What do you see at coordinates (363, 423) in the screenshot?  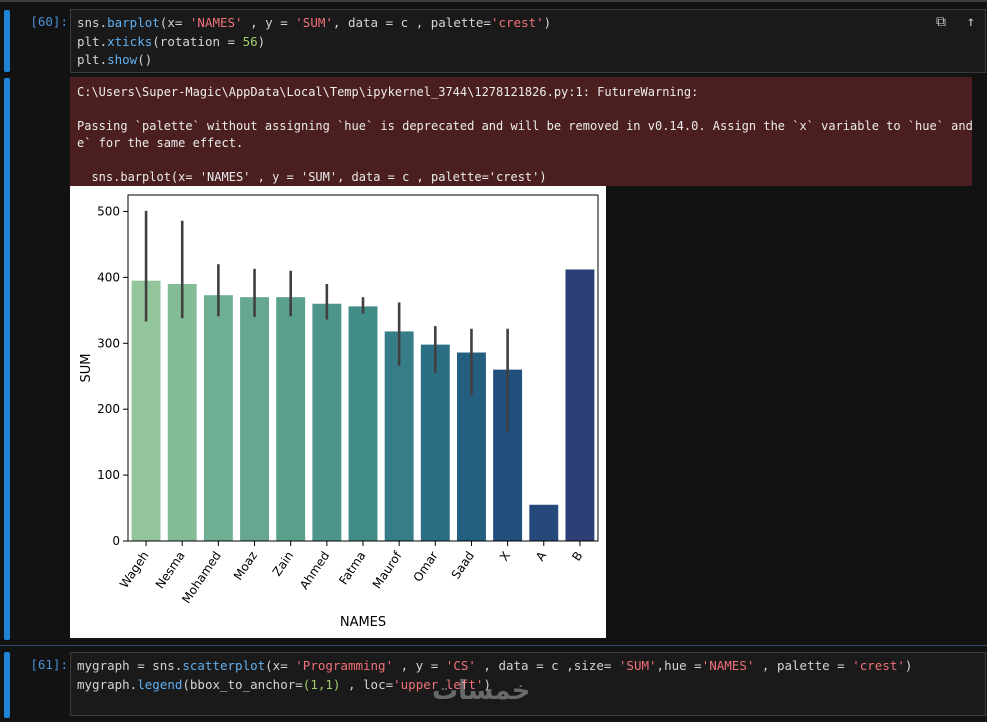 I see `bar-fatma` at bounding box center [363, 423].